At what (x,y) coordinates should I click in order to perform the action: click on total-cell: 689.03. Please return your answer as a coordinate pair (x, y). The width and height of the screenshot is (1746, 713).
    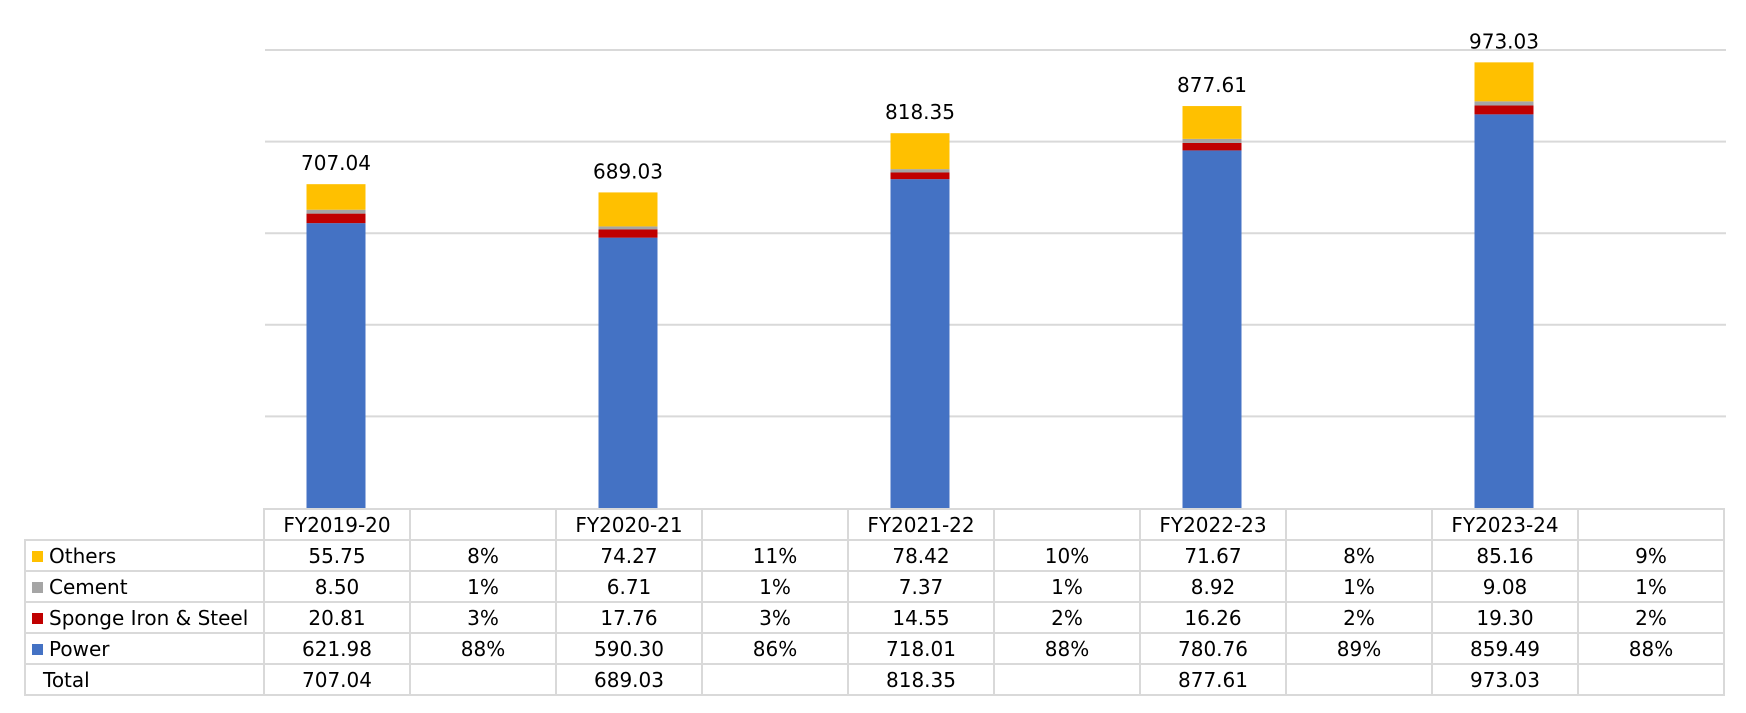
    Looking at the image, I should click on (629, 679).